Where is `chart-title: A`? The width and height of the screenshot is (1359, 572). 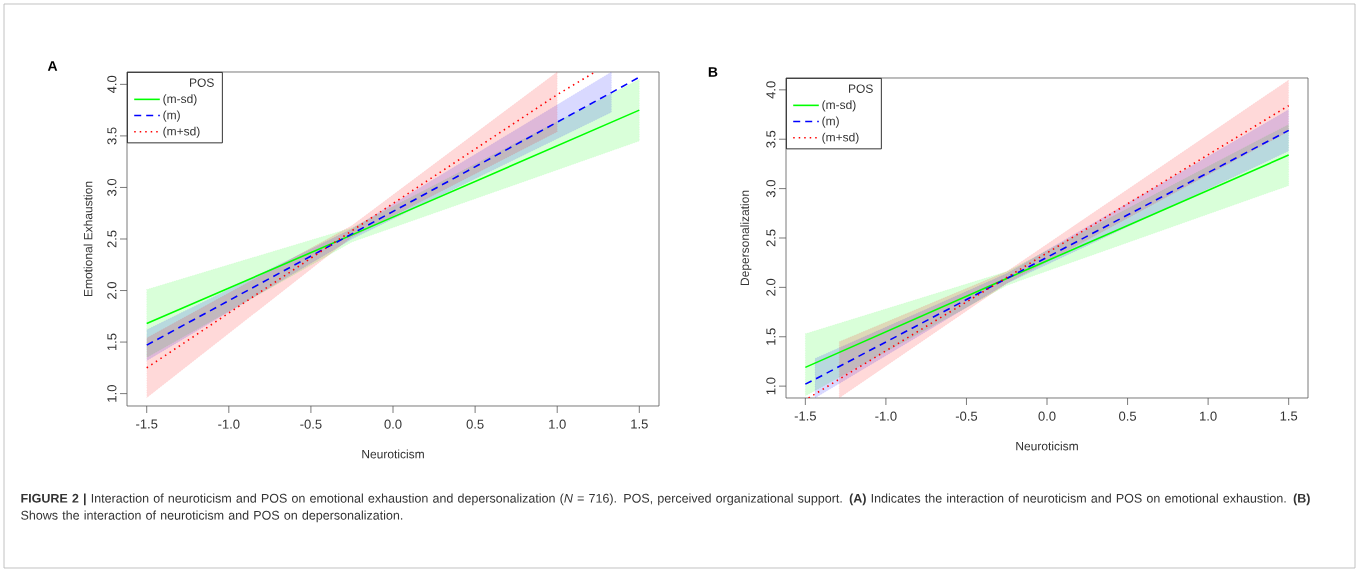
chart-title: A is located at coordinates (52, 66).